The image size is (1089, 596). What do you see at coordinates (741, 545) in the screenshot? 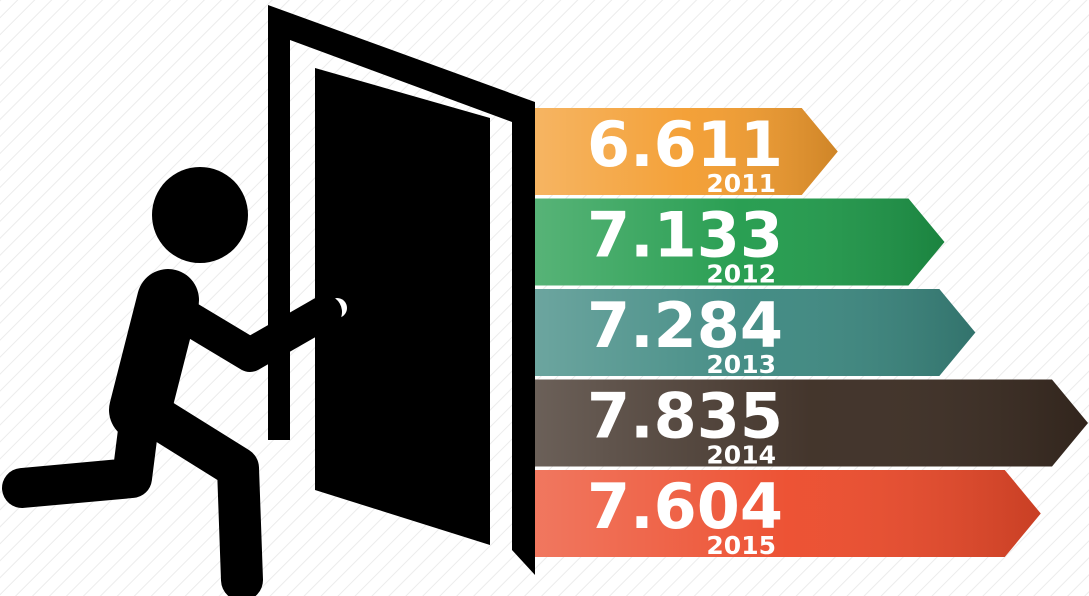
I see `year-label: 2015` at bounding box center [741, 545].